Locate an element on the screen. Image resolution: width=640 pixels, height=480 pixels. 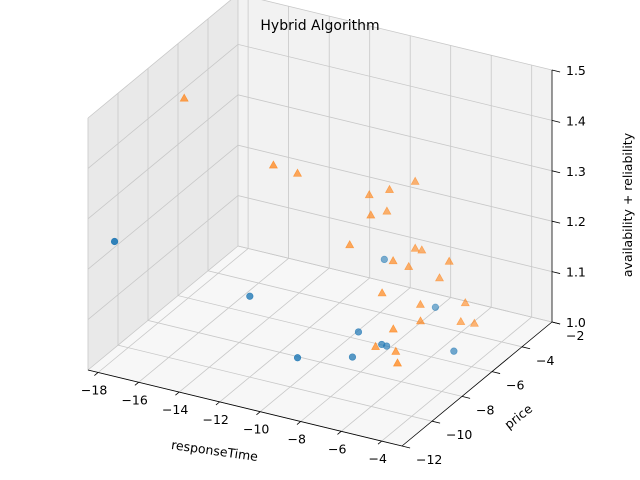
y-tick-label: −12 is located at coordinates (429, 459).